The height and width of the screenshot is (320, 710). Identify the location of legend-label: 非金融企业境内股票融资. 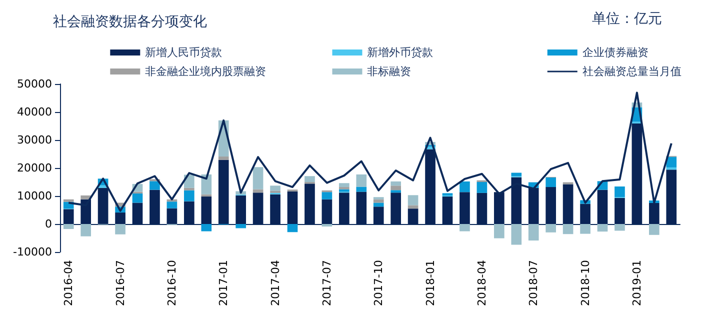
(205, 71).